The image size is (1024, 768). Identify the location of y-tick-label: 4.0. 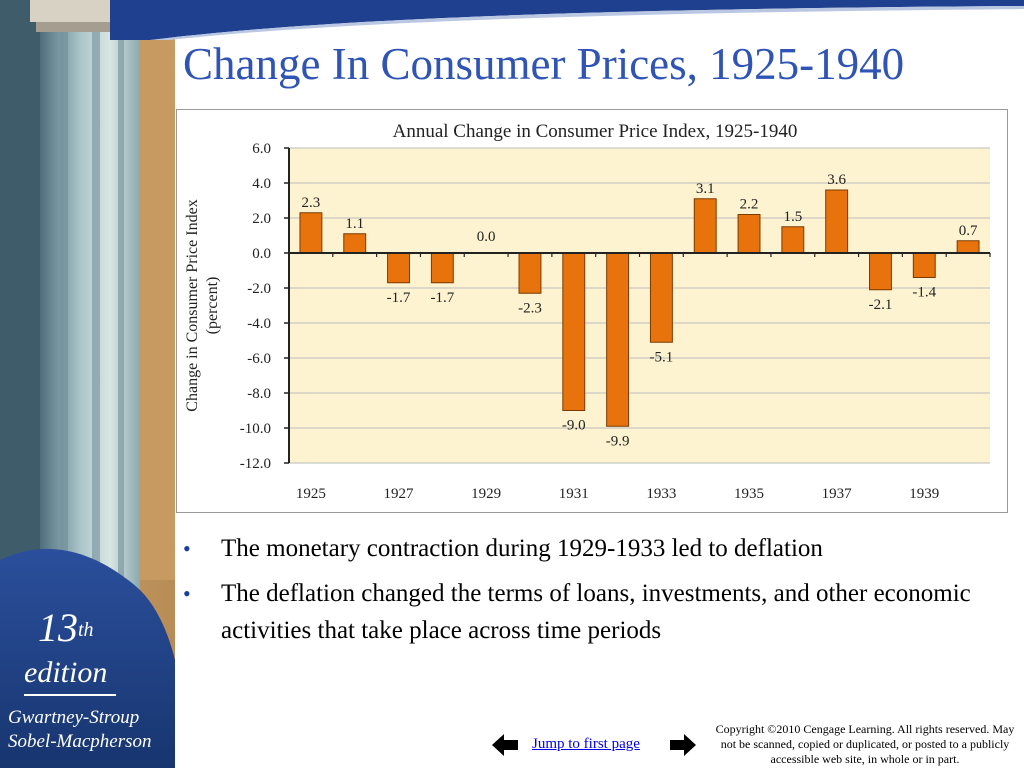
(261, 184).